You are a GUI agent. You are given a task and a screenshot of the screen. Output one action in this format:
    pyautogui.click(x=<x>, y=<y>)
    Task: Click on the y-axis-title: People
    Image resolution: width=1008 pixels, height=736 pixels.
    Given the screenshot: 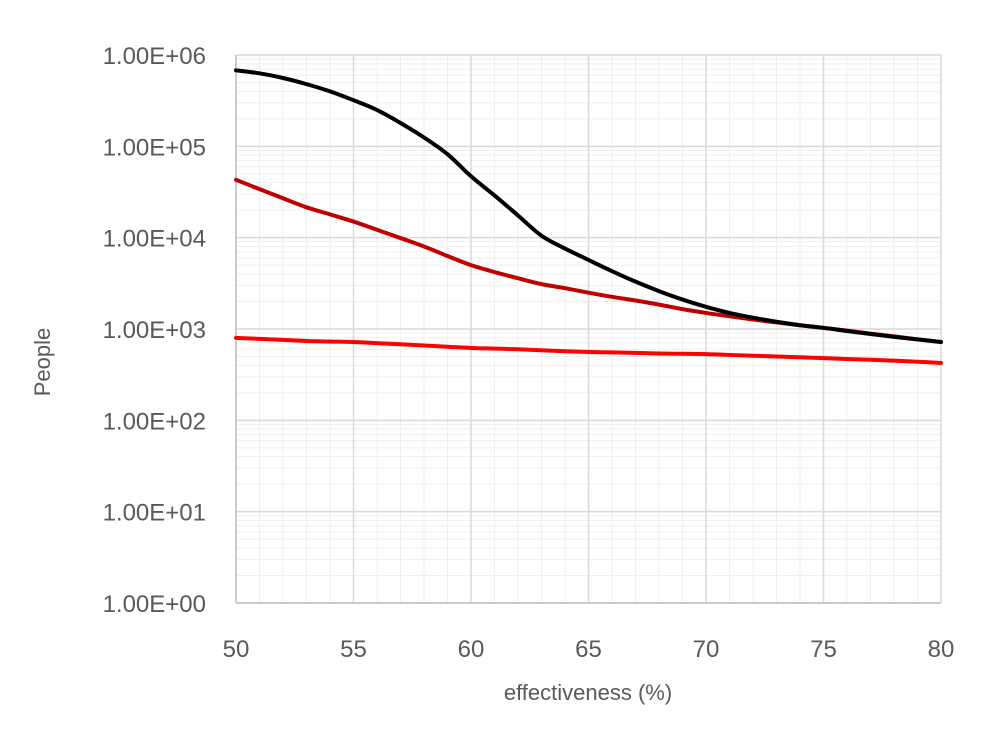 What is the action you would take?
    pyautogui.click(x=42, y=362)
    